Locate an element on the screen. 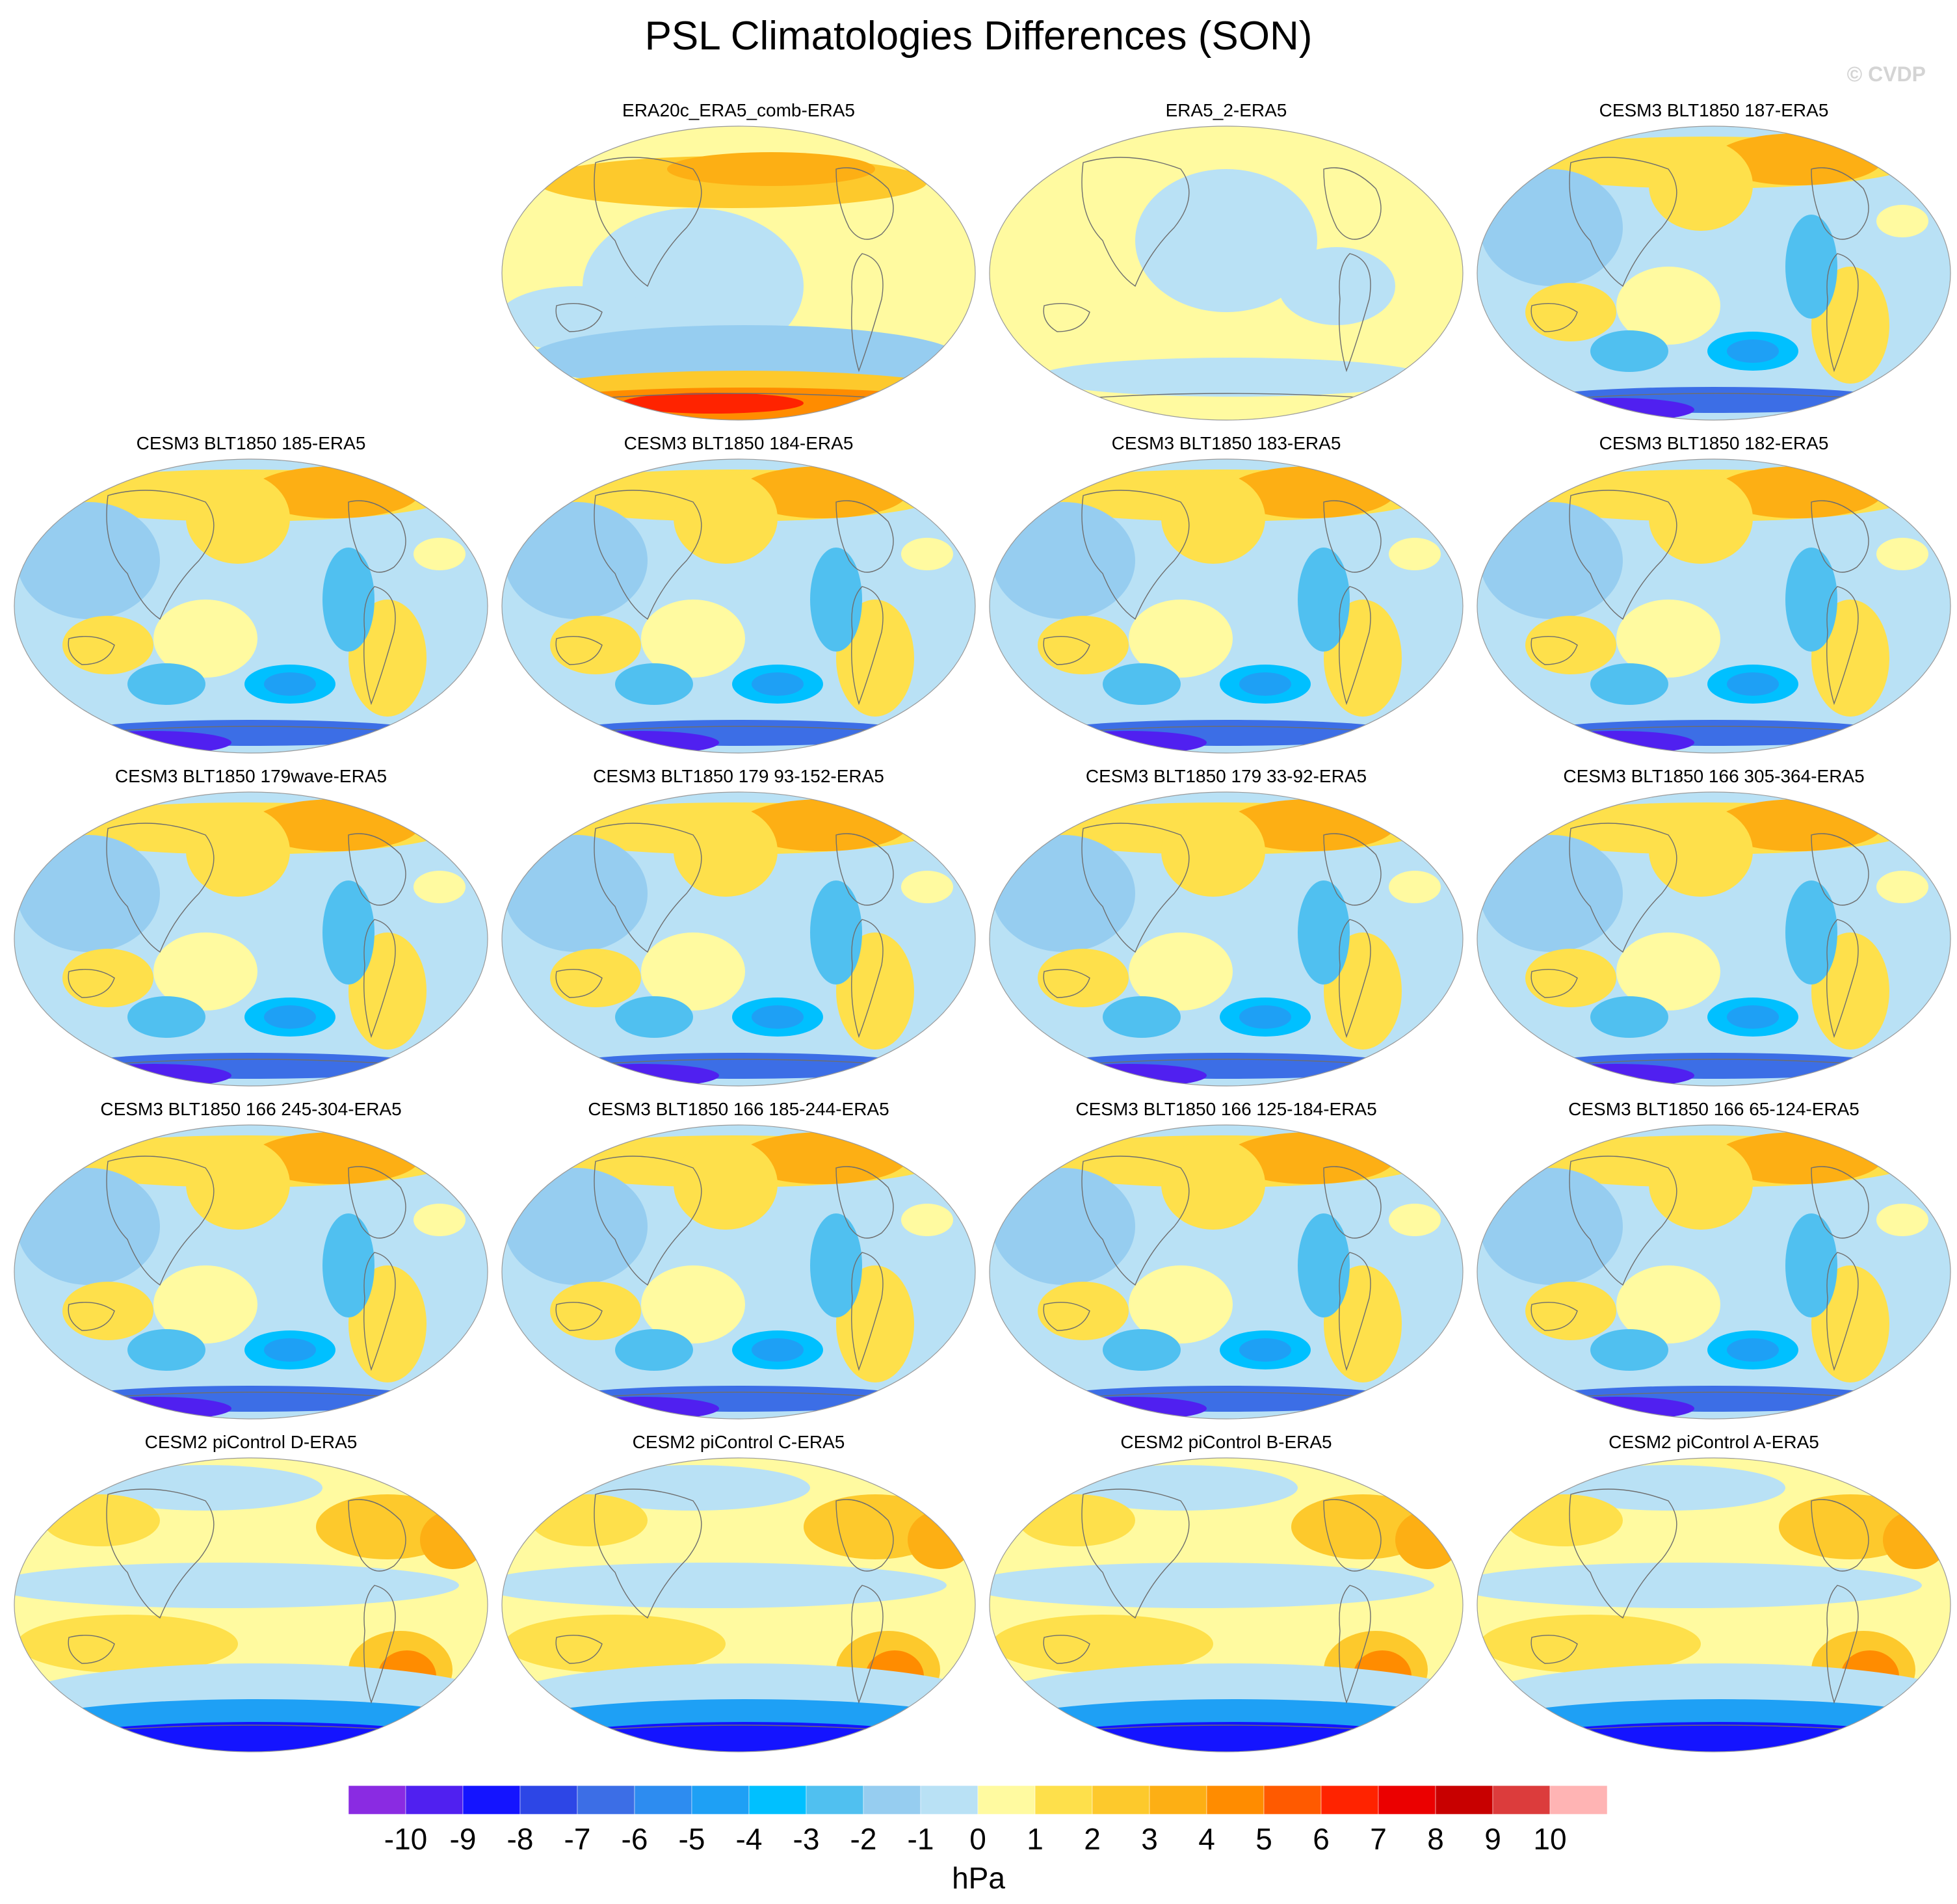 The image size is (1957, 1904). panel-title: ERA20c_ERA5_comb-ERA5 is located at coordinates (738, 110).